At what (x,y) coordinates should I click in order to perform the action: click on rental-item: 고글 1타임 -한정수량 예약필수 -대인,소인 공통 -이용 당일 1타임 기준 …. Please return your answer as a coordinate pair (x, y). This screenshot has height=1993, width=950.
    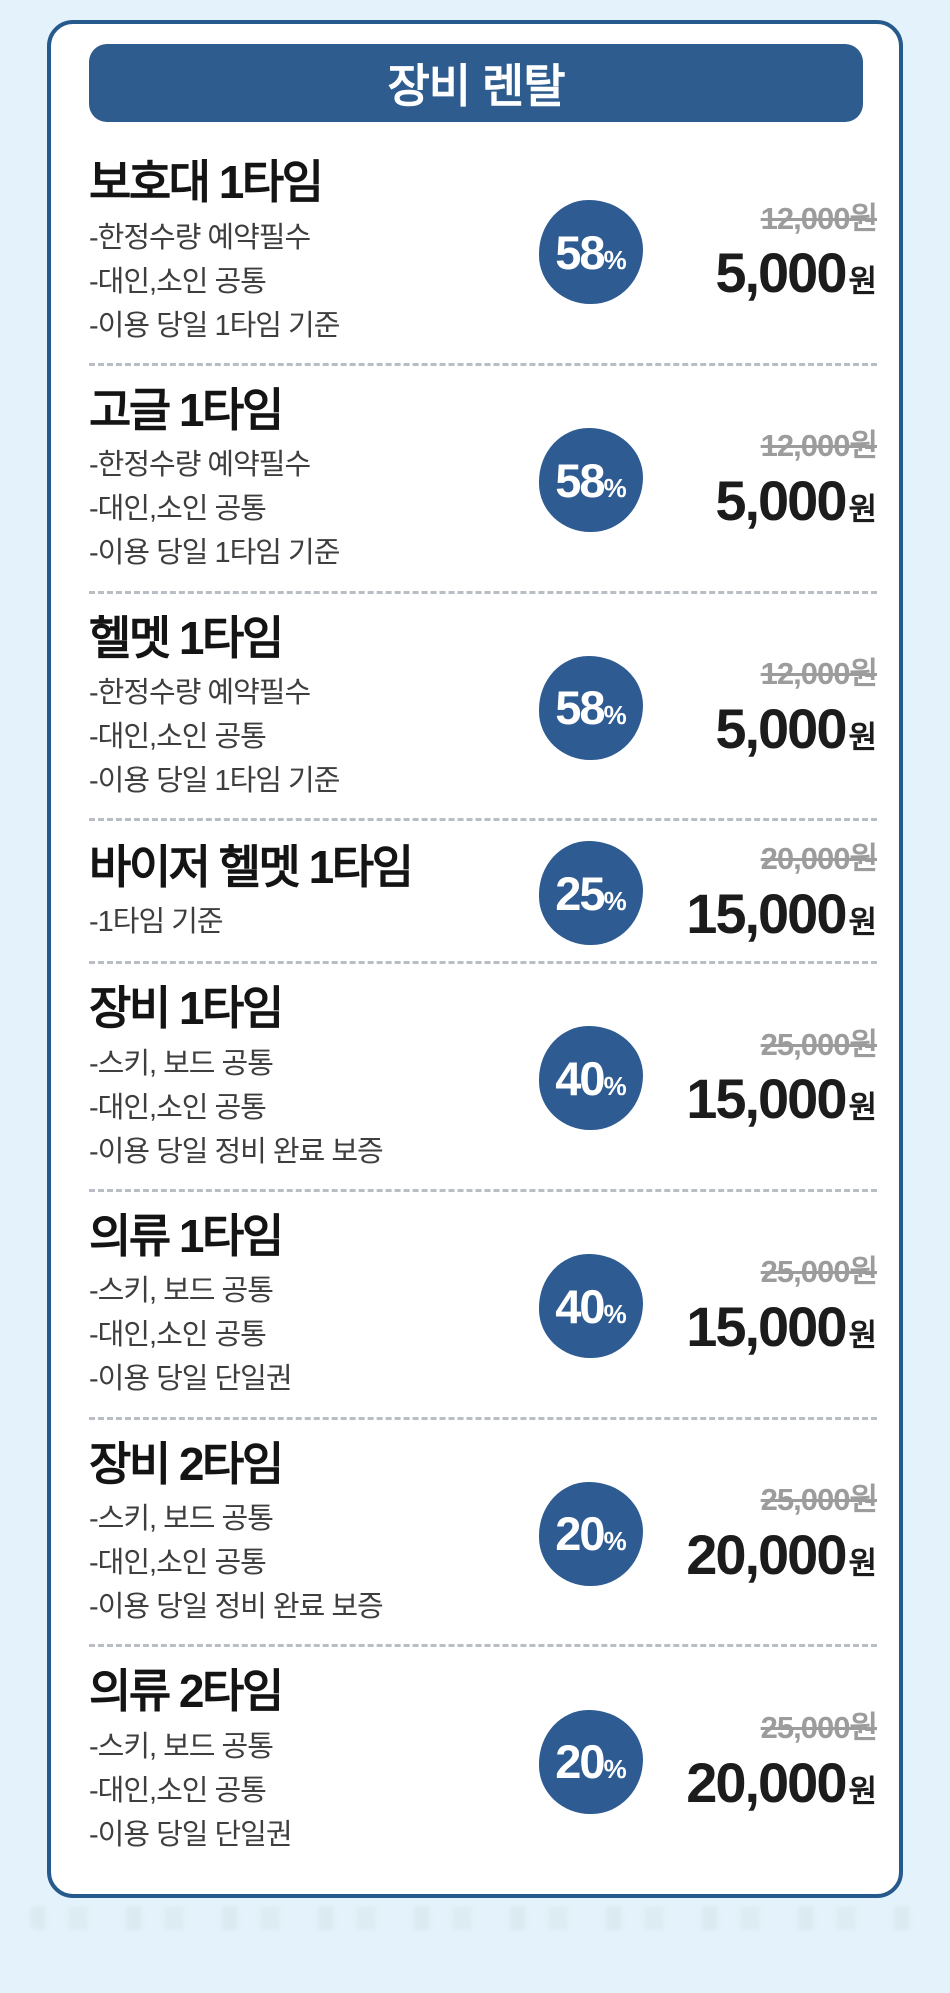
    Looking at the image, I should click on (483, 478).